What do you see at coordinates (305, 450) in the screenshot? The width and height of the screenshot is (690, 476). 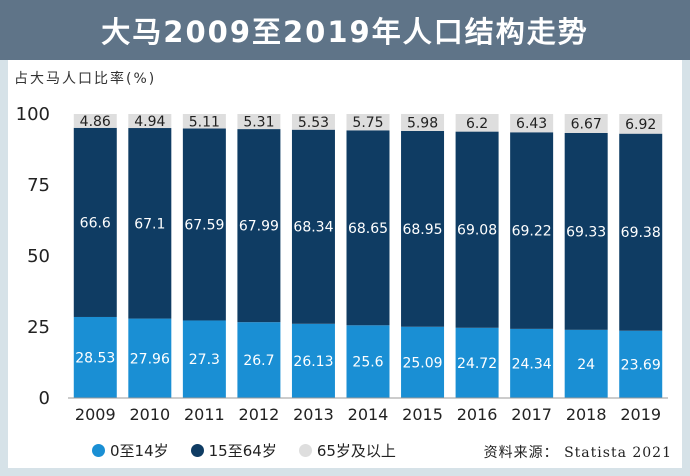 I see `legend-swatch-65-plus` at bounding box center [305, 450].